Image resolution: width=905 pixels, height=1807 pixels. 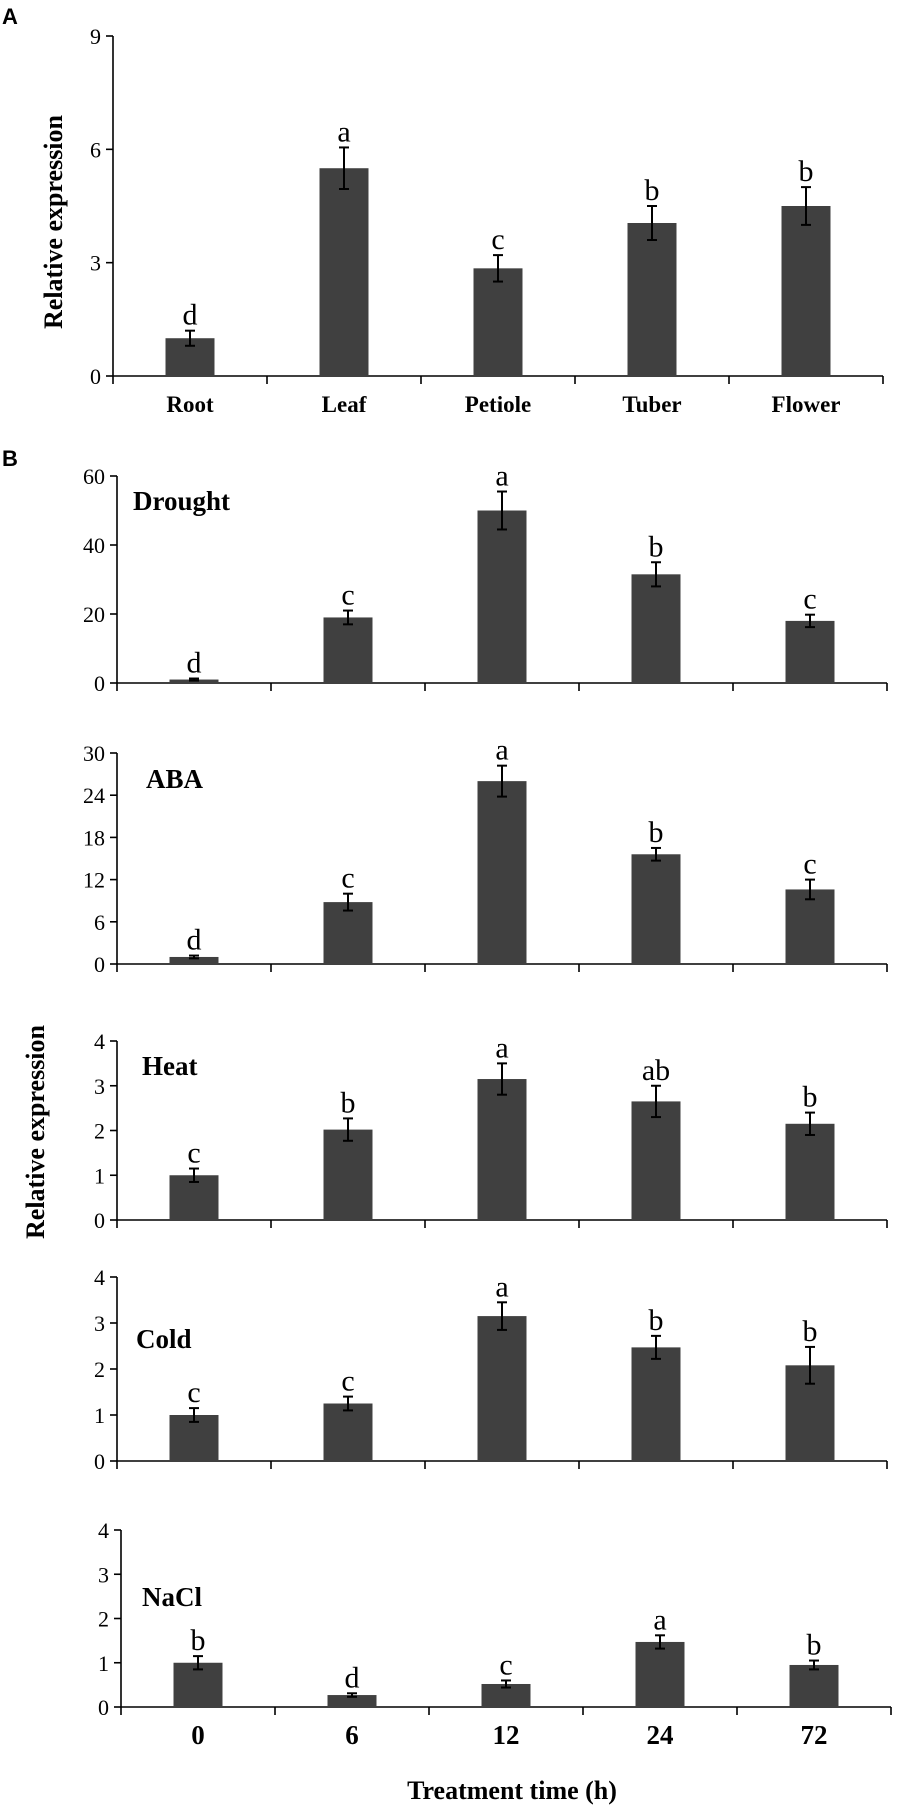 I want to click on y-tick-label: 12, so click(x=94, y=880).